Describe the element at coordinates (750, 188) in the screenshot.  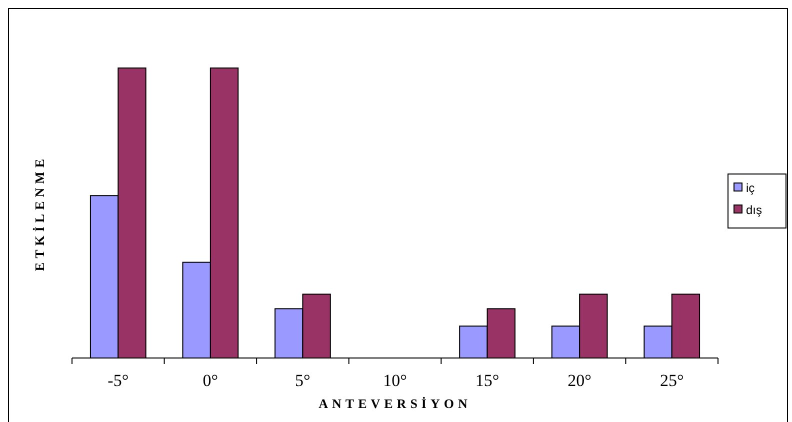
I see `legend-label: iç` at that location.